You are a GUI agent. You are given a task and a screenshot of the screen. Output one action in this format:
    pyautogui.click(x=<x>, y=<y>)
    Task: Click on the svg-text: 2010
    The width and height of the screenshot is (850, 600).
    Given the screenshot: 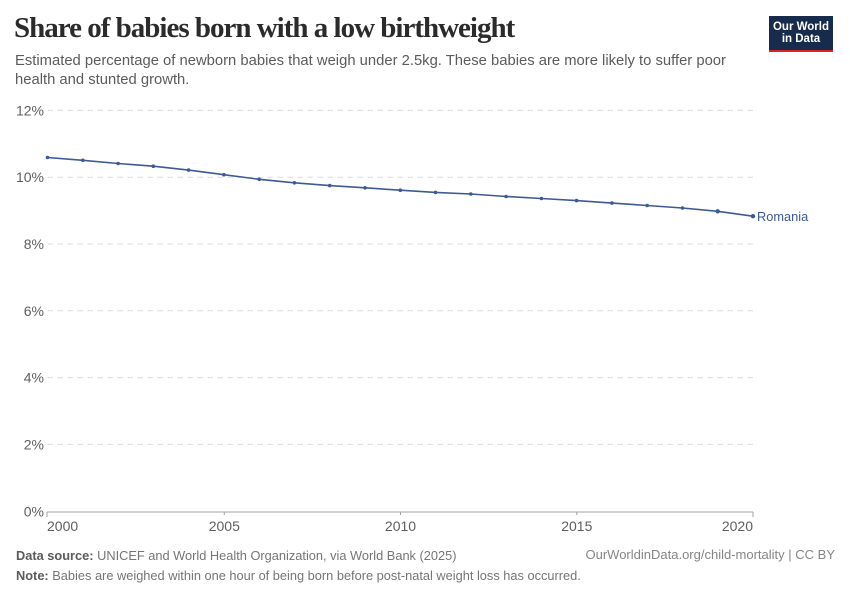 What is the action you would take?
    pyautogui.click(x=400, y=526)
    